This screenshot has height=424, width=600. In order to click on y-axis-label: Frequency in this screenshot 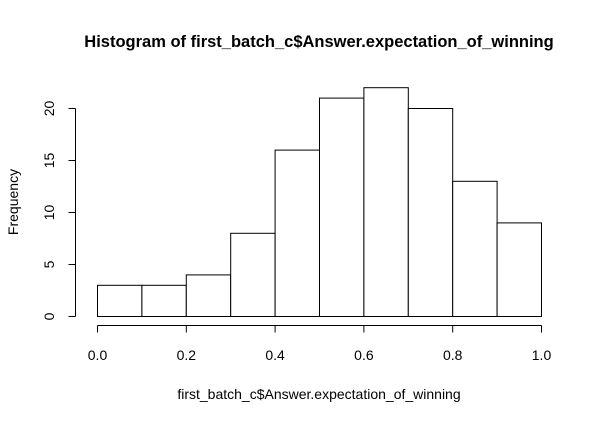, I will do `click(13, 202)`.